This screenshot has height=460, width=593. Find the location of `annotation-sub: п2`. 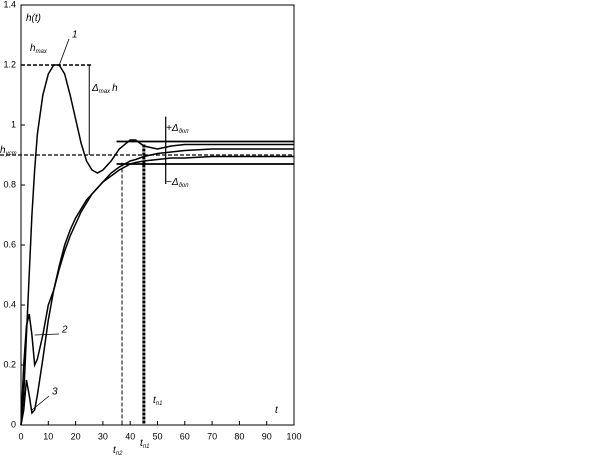

annotation-sub: п2 is located at coordinates (119, 454).